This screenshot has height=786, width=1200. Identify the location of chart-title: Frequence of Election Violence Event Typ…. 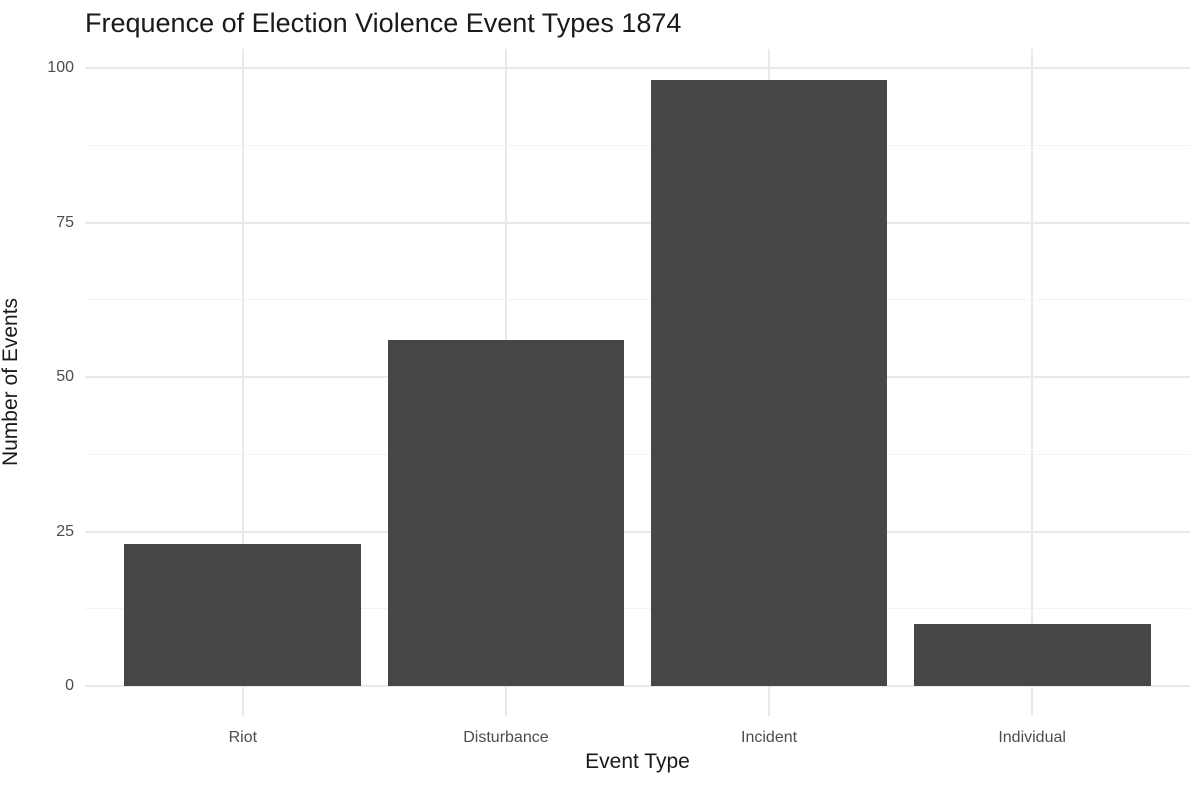
(383, 23).